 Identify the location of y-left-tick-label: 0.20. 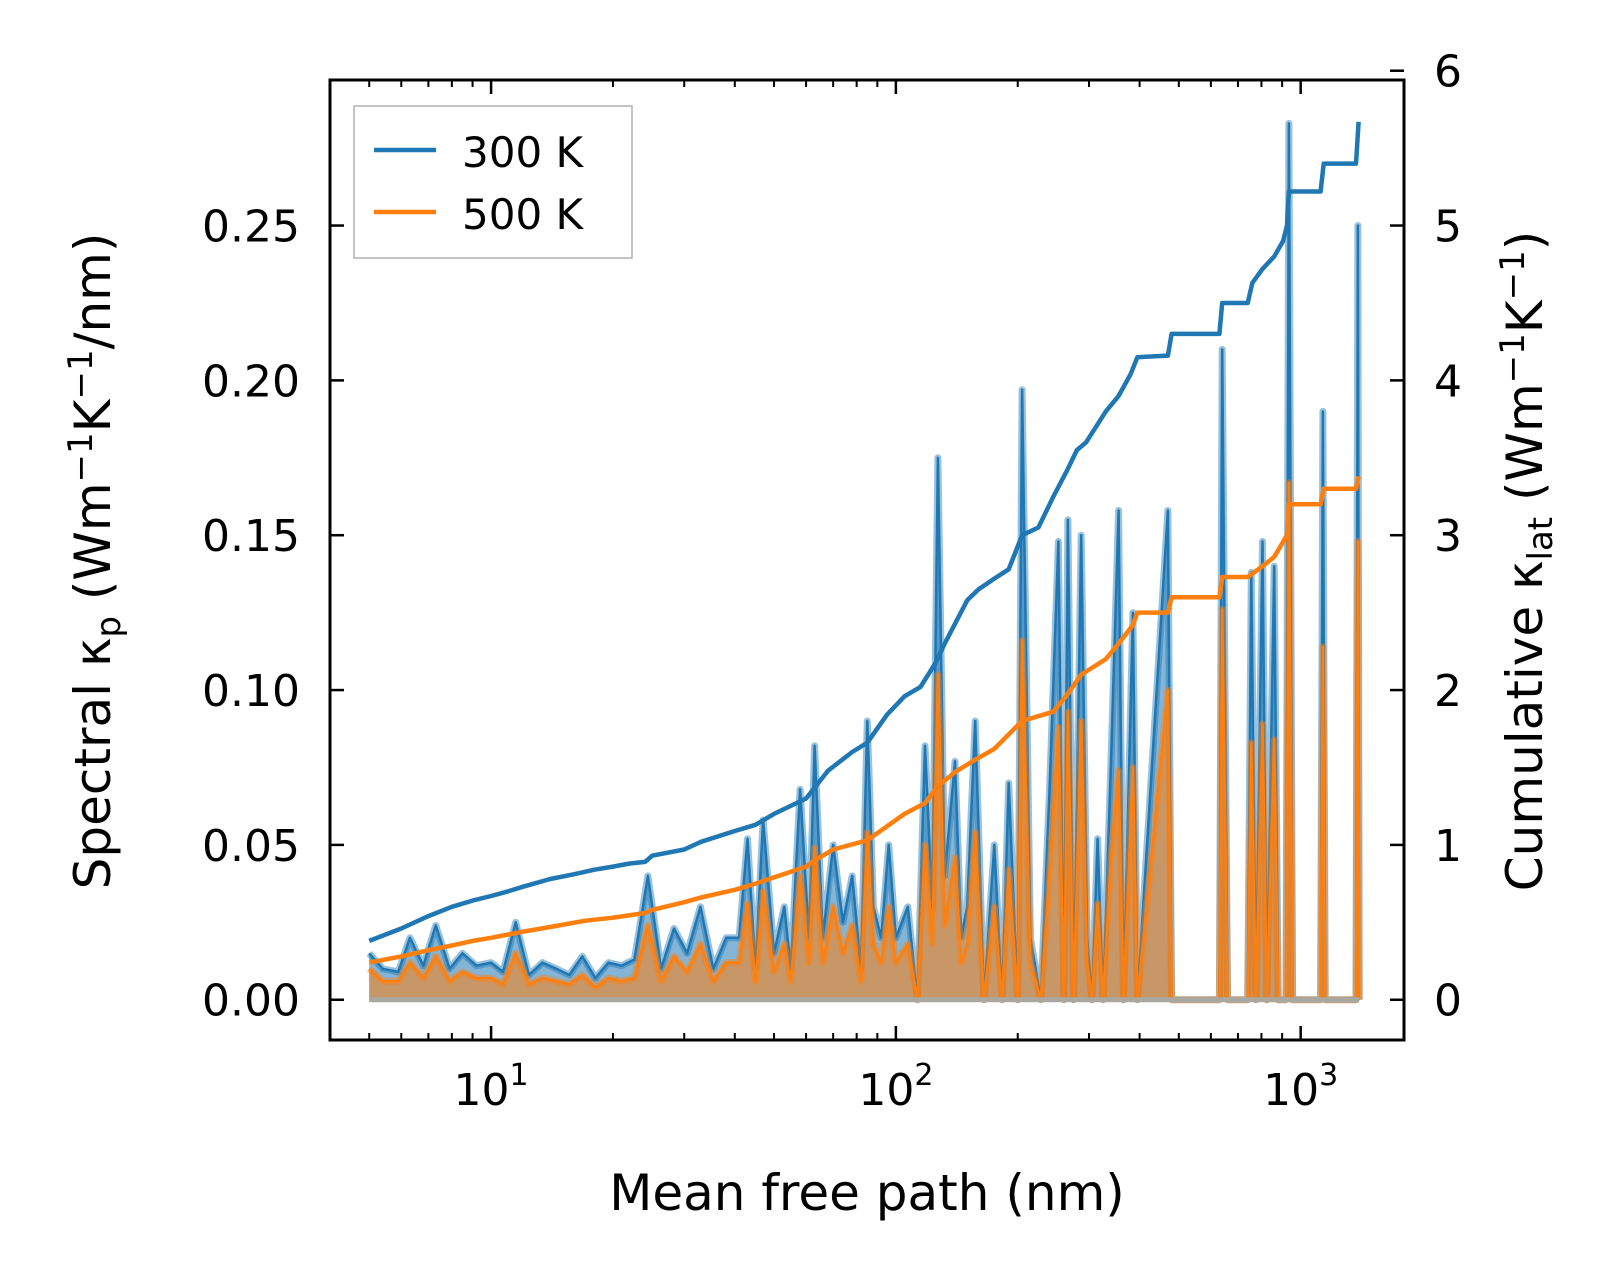
(251, 381).